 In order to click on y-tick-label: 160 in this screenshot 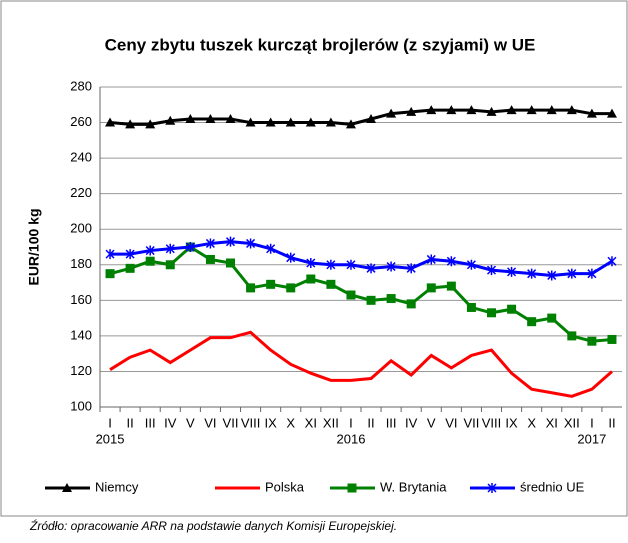, I will do `click(81, 299)`.